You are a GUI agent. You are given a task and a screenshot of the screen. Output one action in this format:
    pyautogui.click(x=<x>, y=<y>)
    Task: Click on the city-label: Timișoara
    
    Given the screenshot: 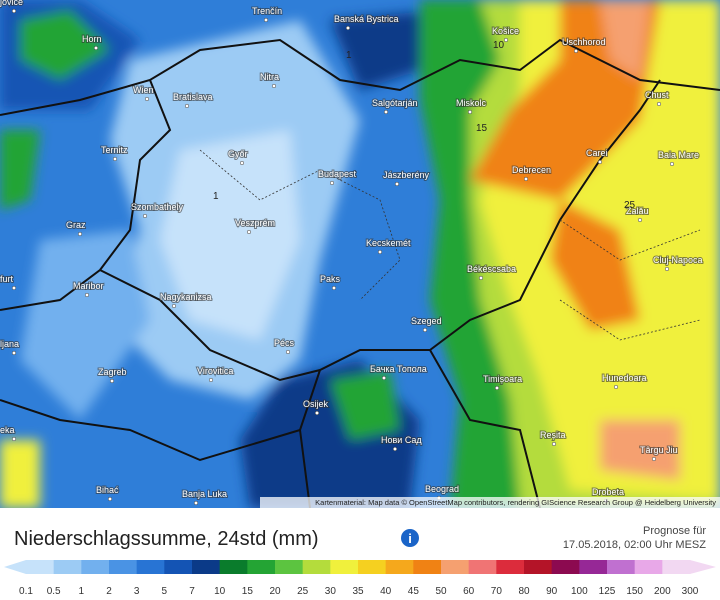 What is the action you would take?
    pyautogui.click(x=502, y=379)
    